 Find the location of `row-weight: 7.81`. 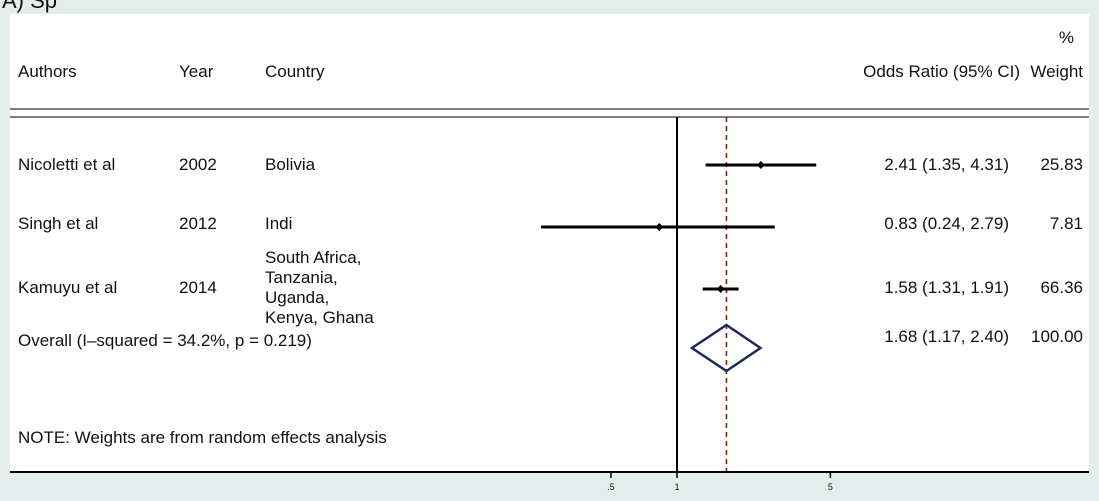

row-weight: 7.81 is located at coordinates (1066, 223).